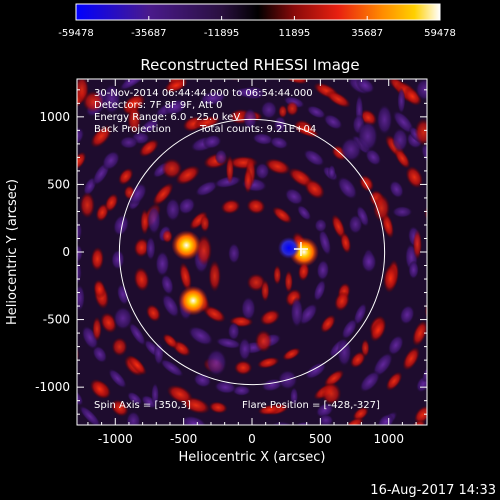 This screenshot has height=500, width=500. I want to click on sources, so click(245, 273).